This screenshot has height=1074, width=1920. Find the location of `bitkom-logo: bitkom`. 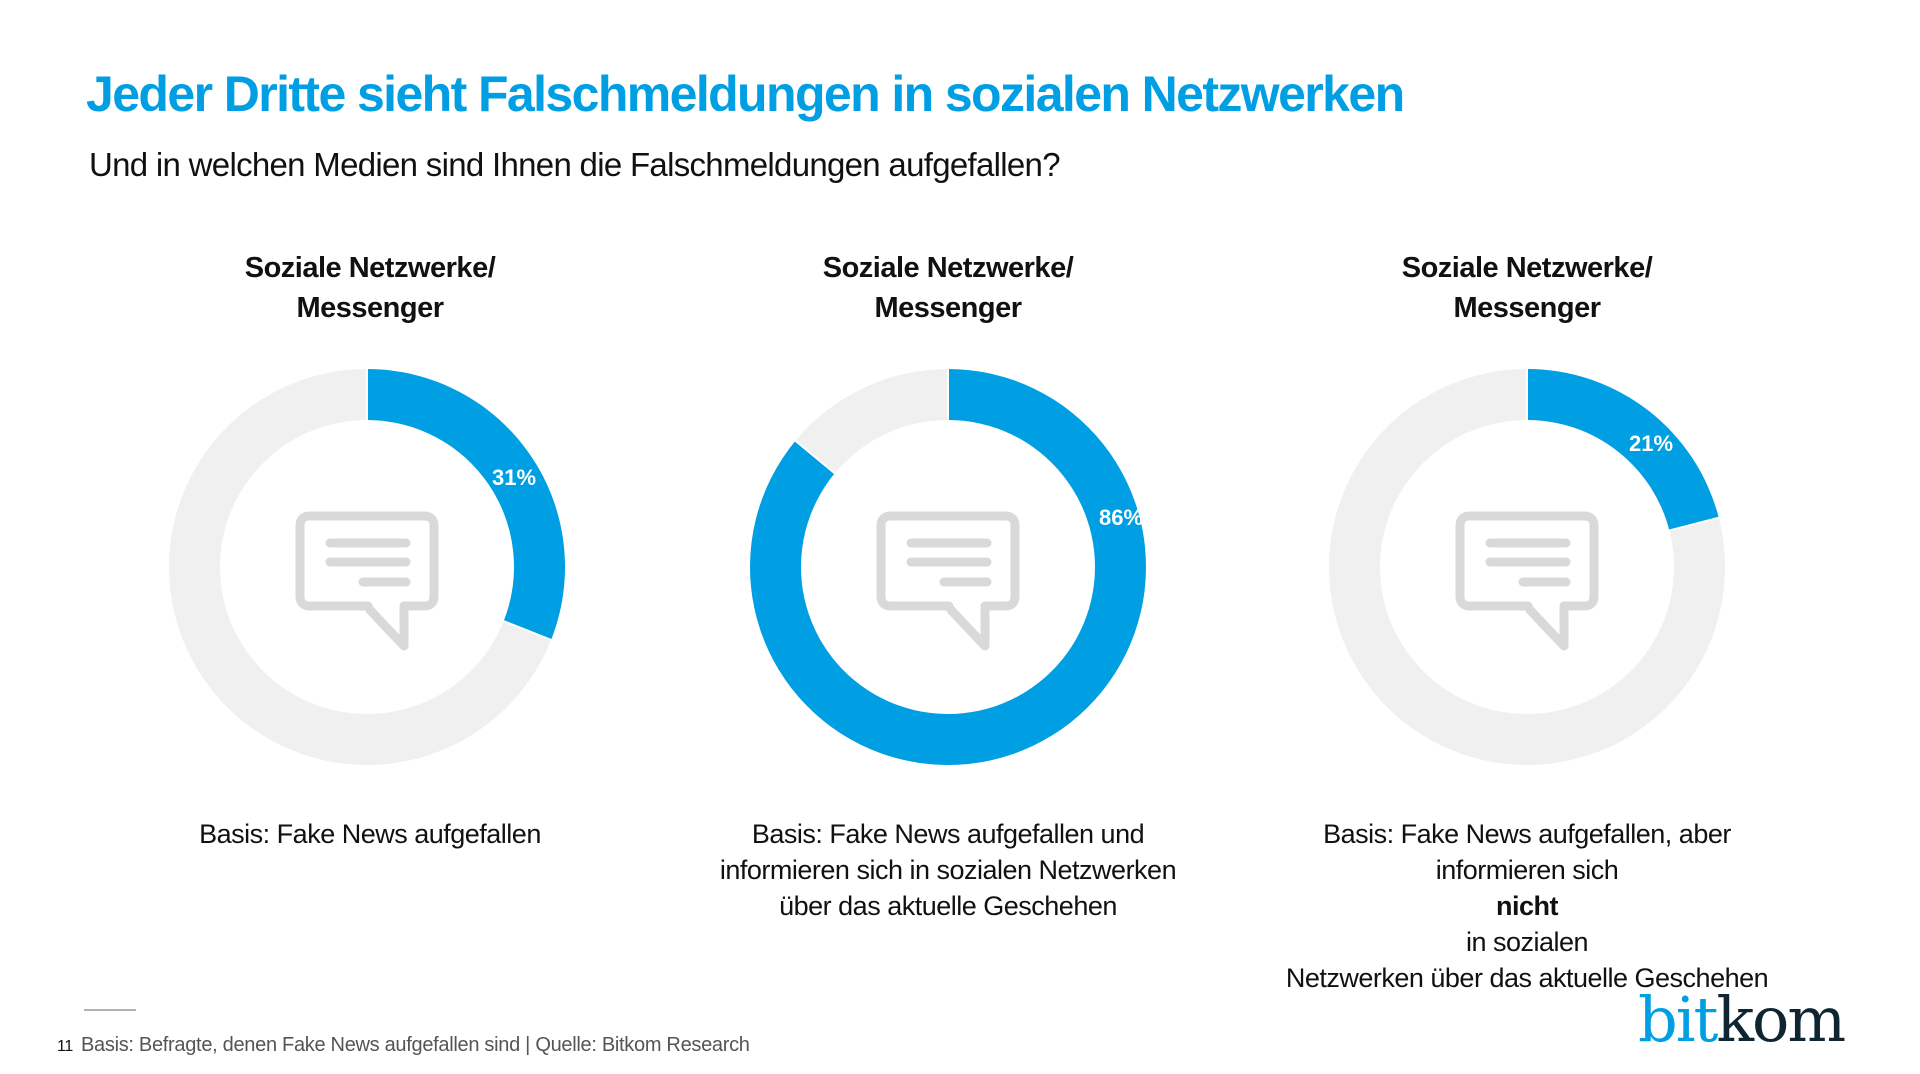

bitkom-logo: bitkom is located at coordinates (1742, 1019).